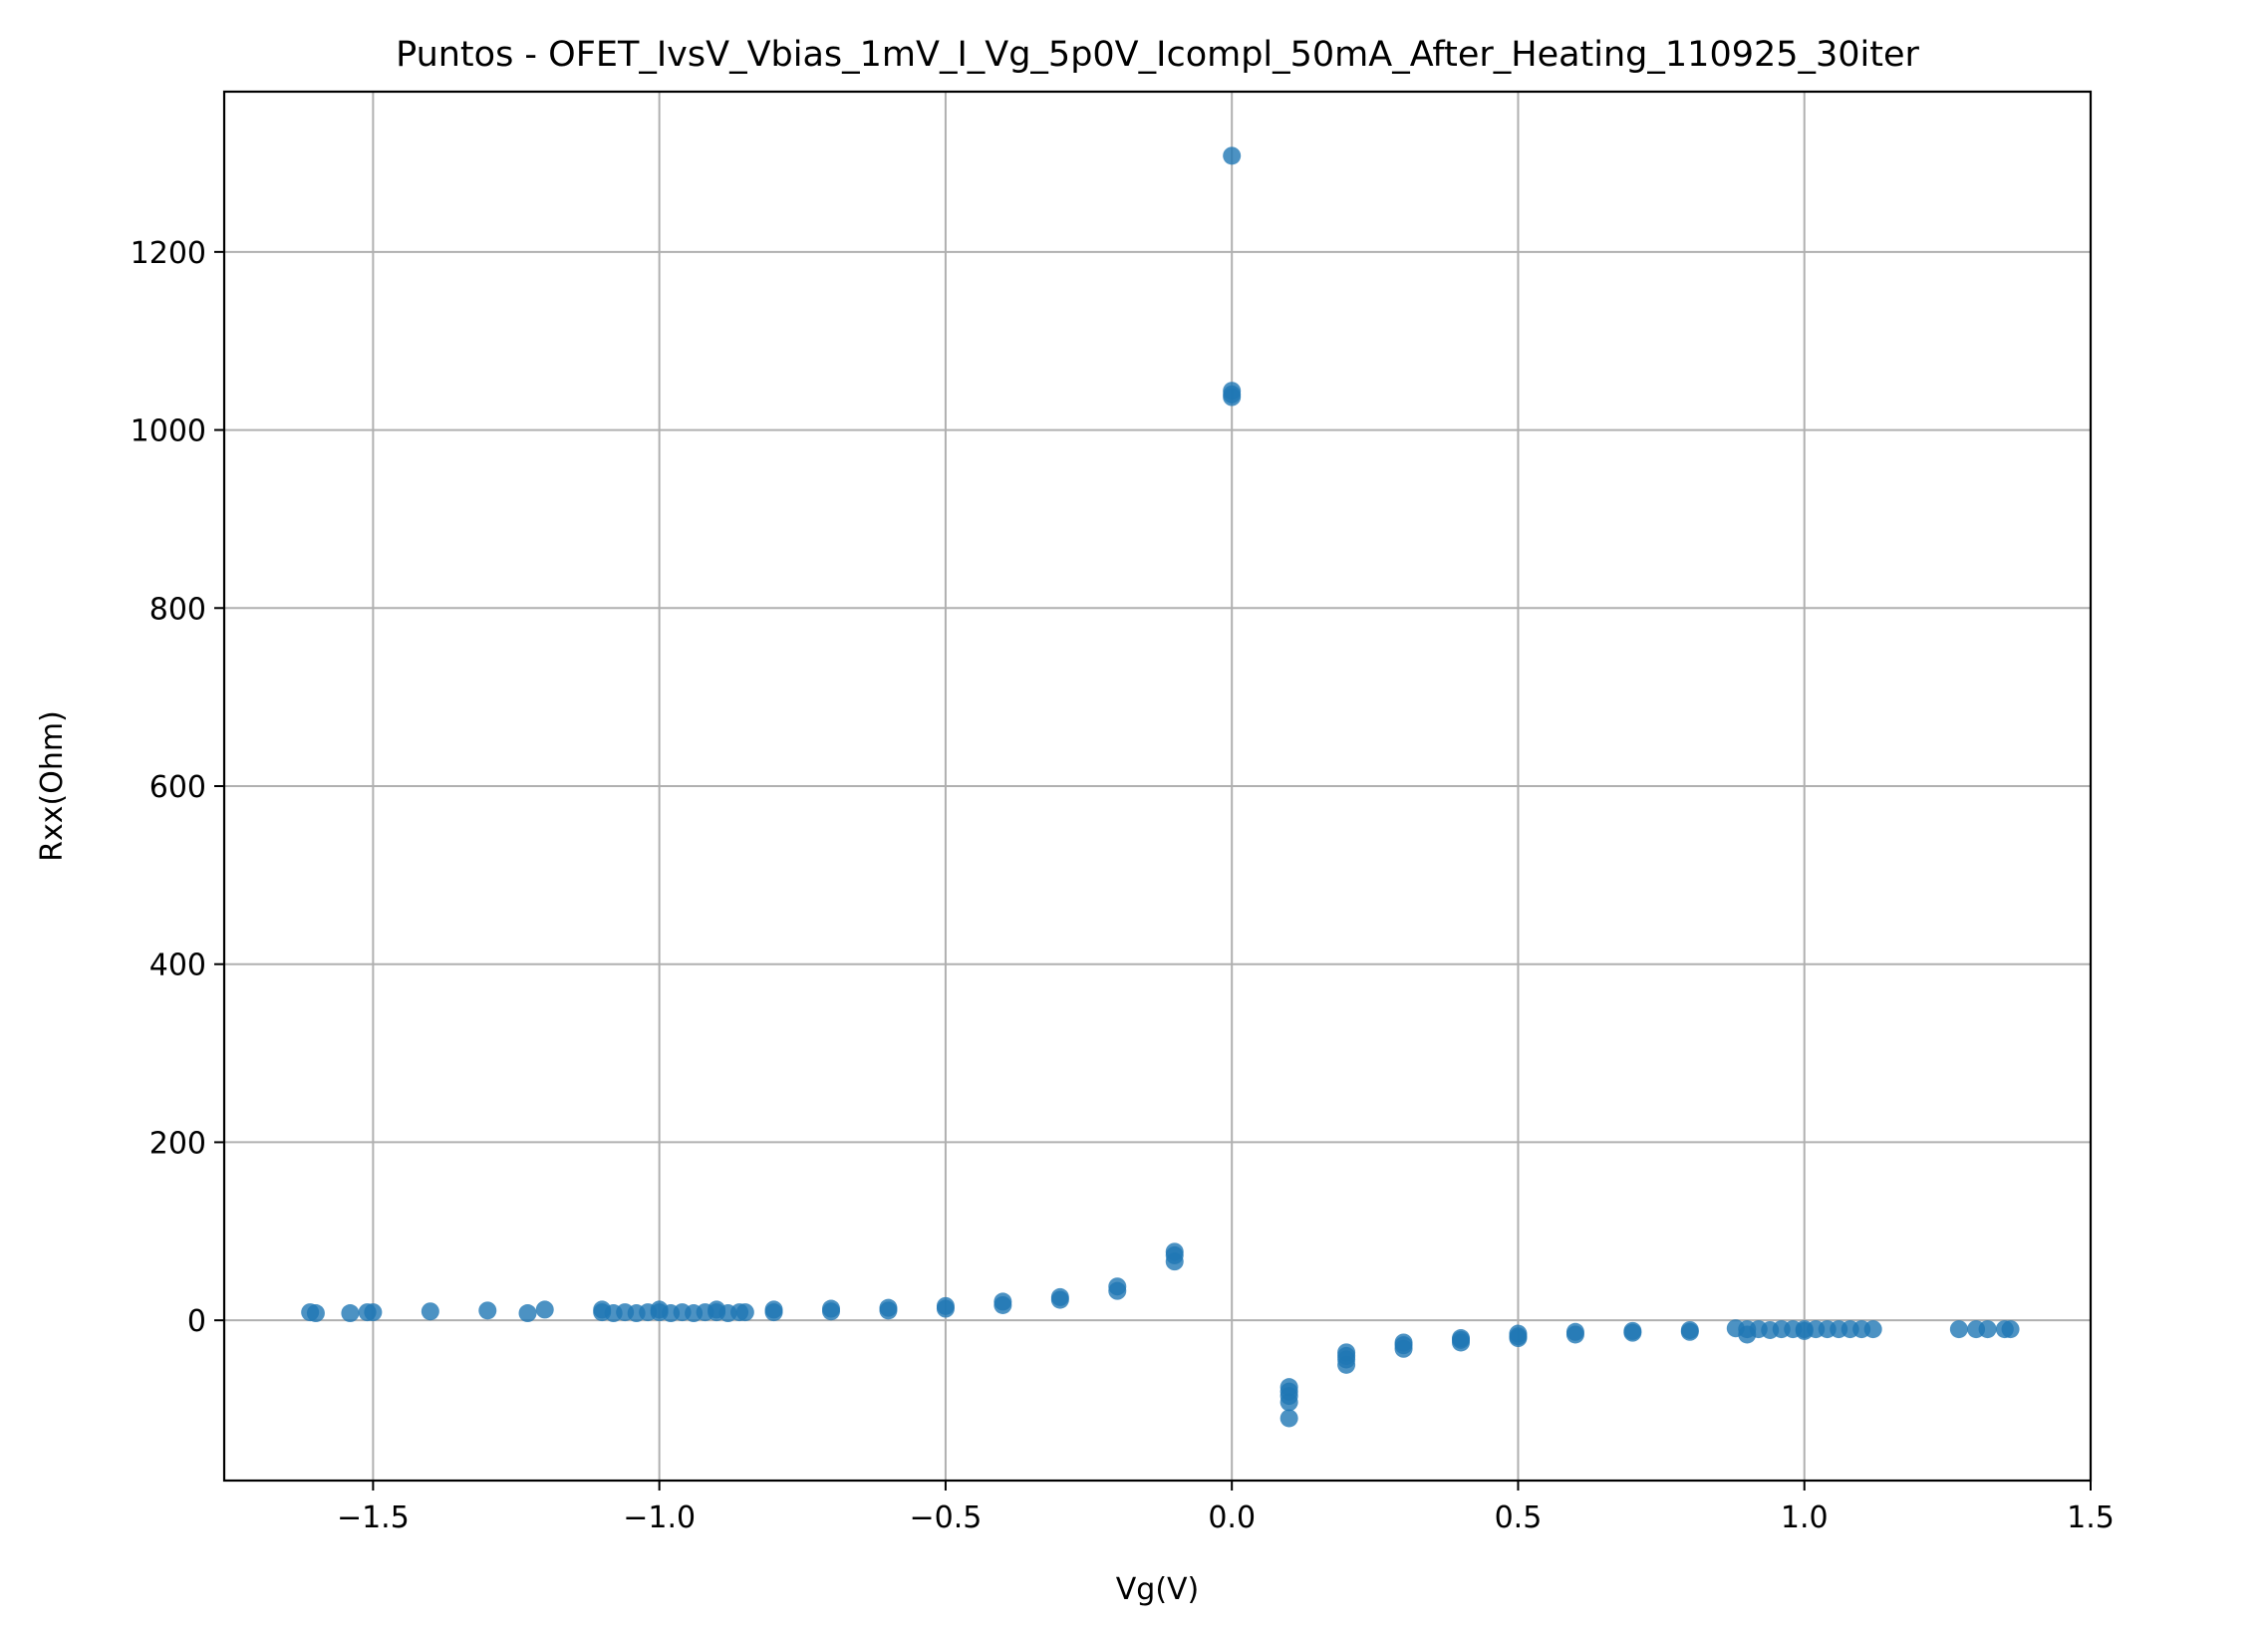  What do you see at coordinates (946, 1517) in the screenshot?
I see `x-tick-label: −0.5` at bounding box center [946, 1517].